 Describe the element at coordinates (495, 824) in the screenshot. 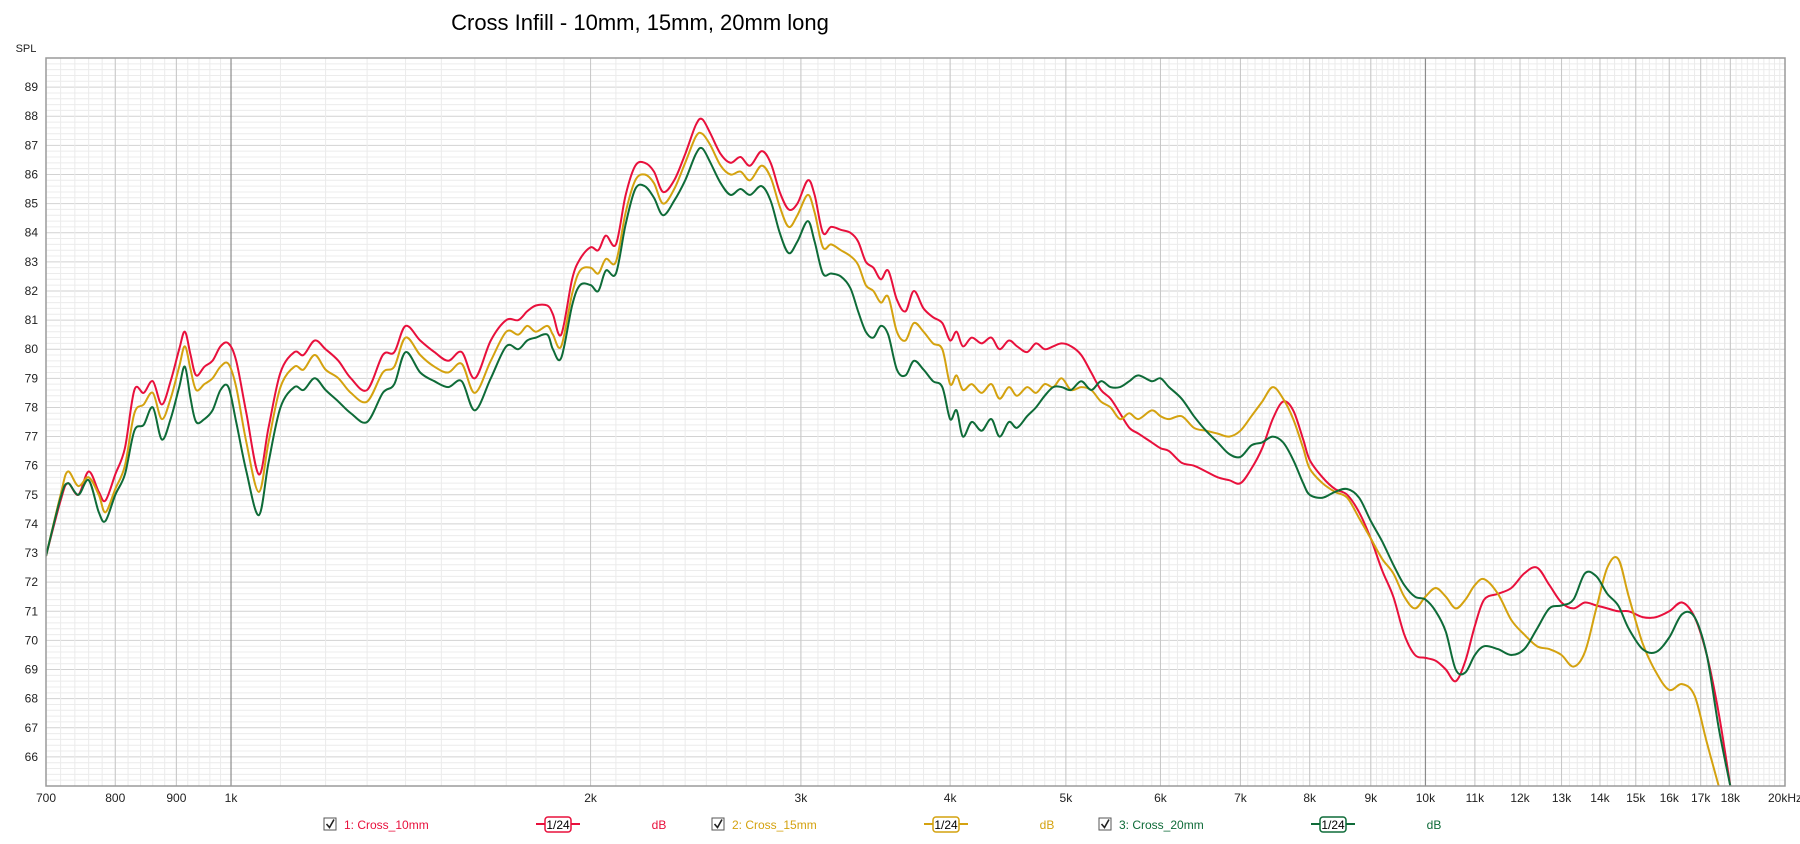

I see `legend-entry-1: 1: Cross_10mm 1/24 dB` at that location.